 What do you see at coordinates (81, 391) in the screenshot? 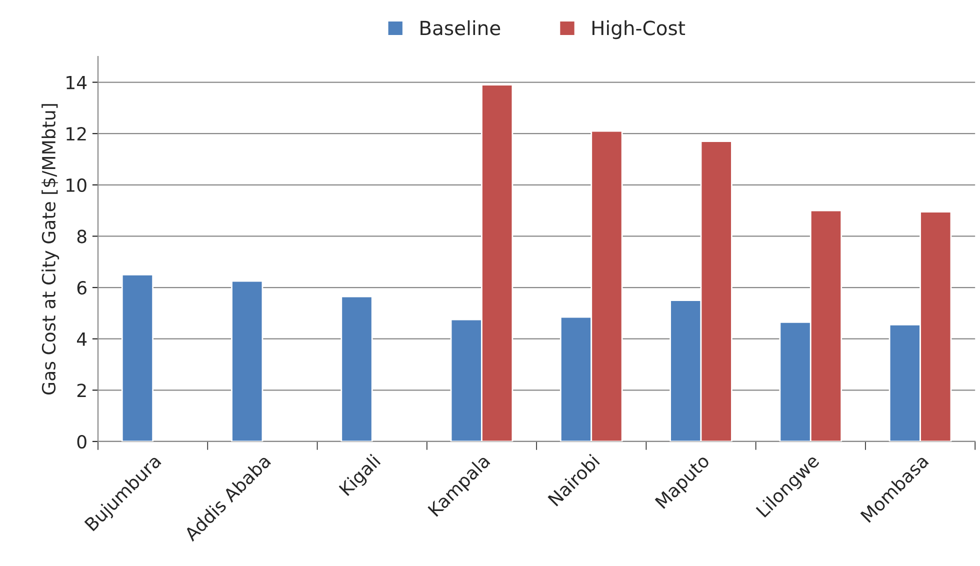
I see `y-tick-label: 2` at bounding box center [81, 391].